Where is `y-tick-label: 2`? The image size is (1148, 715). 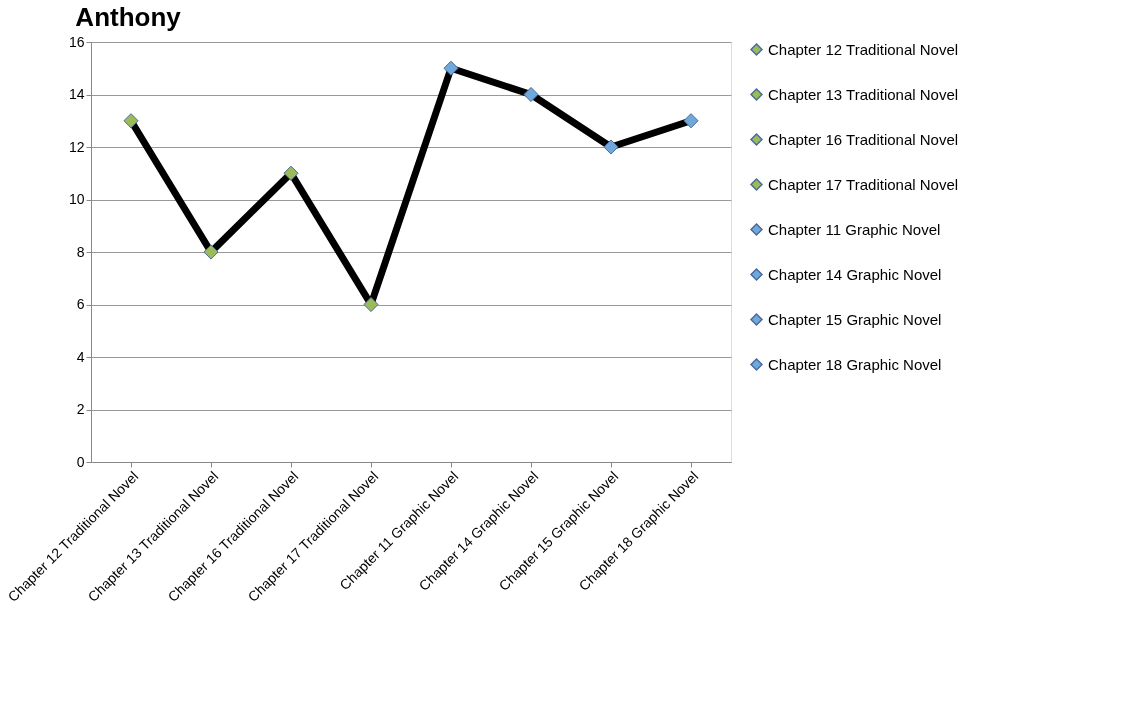 y-tick-label: 2 is located at coordinates (80, 409).